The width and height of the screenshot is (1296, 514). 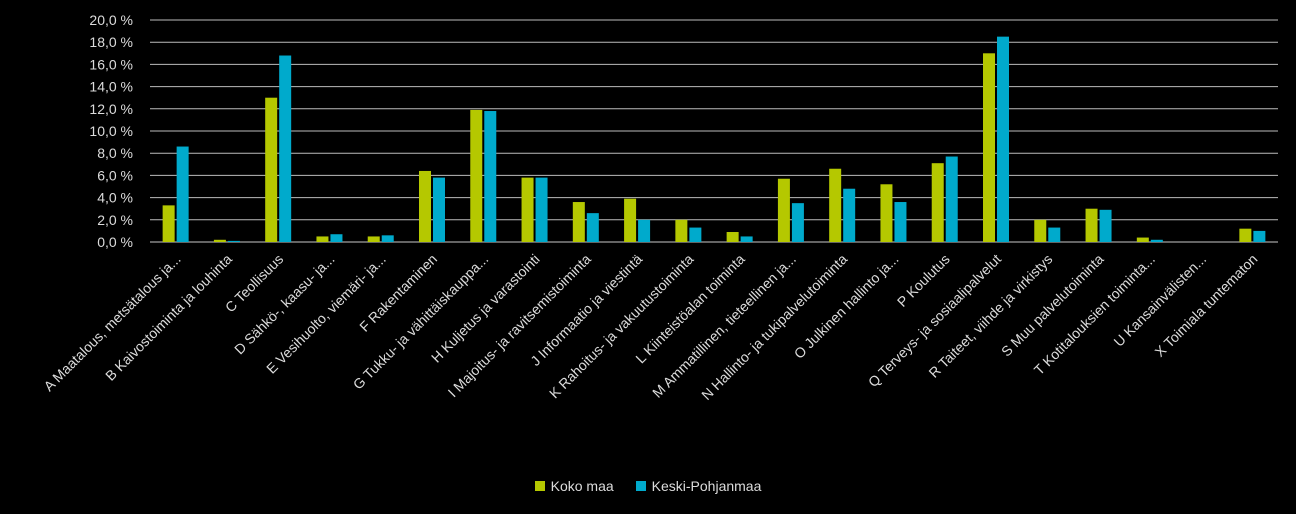 I want to click on y-tick-label: 4,0 %, so click(x=115, y=198).